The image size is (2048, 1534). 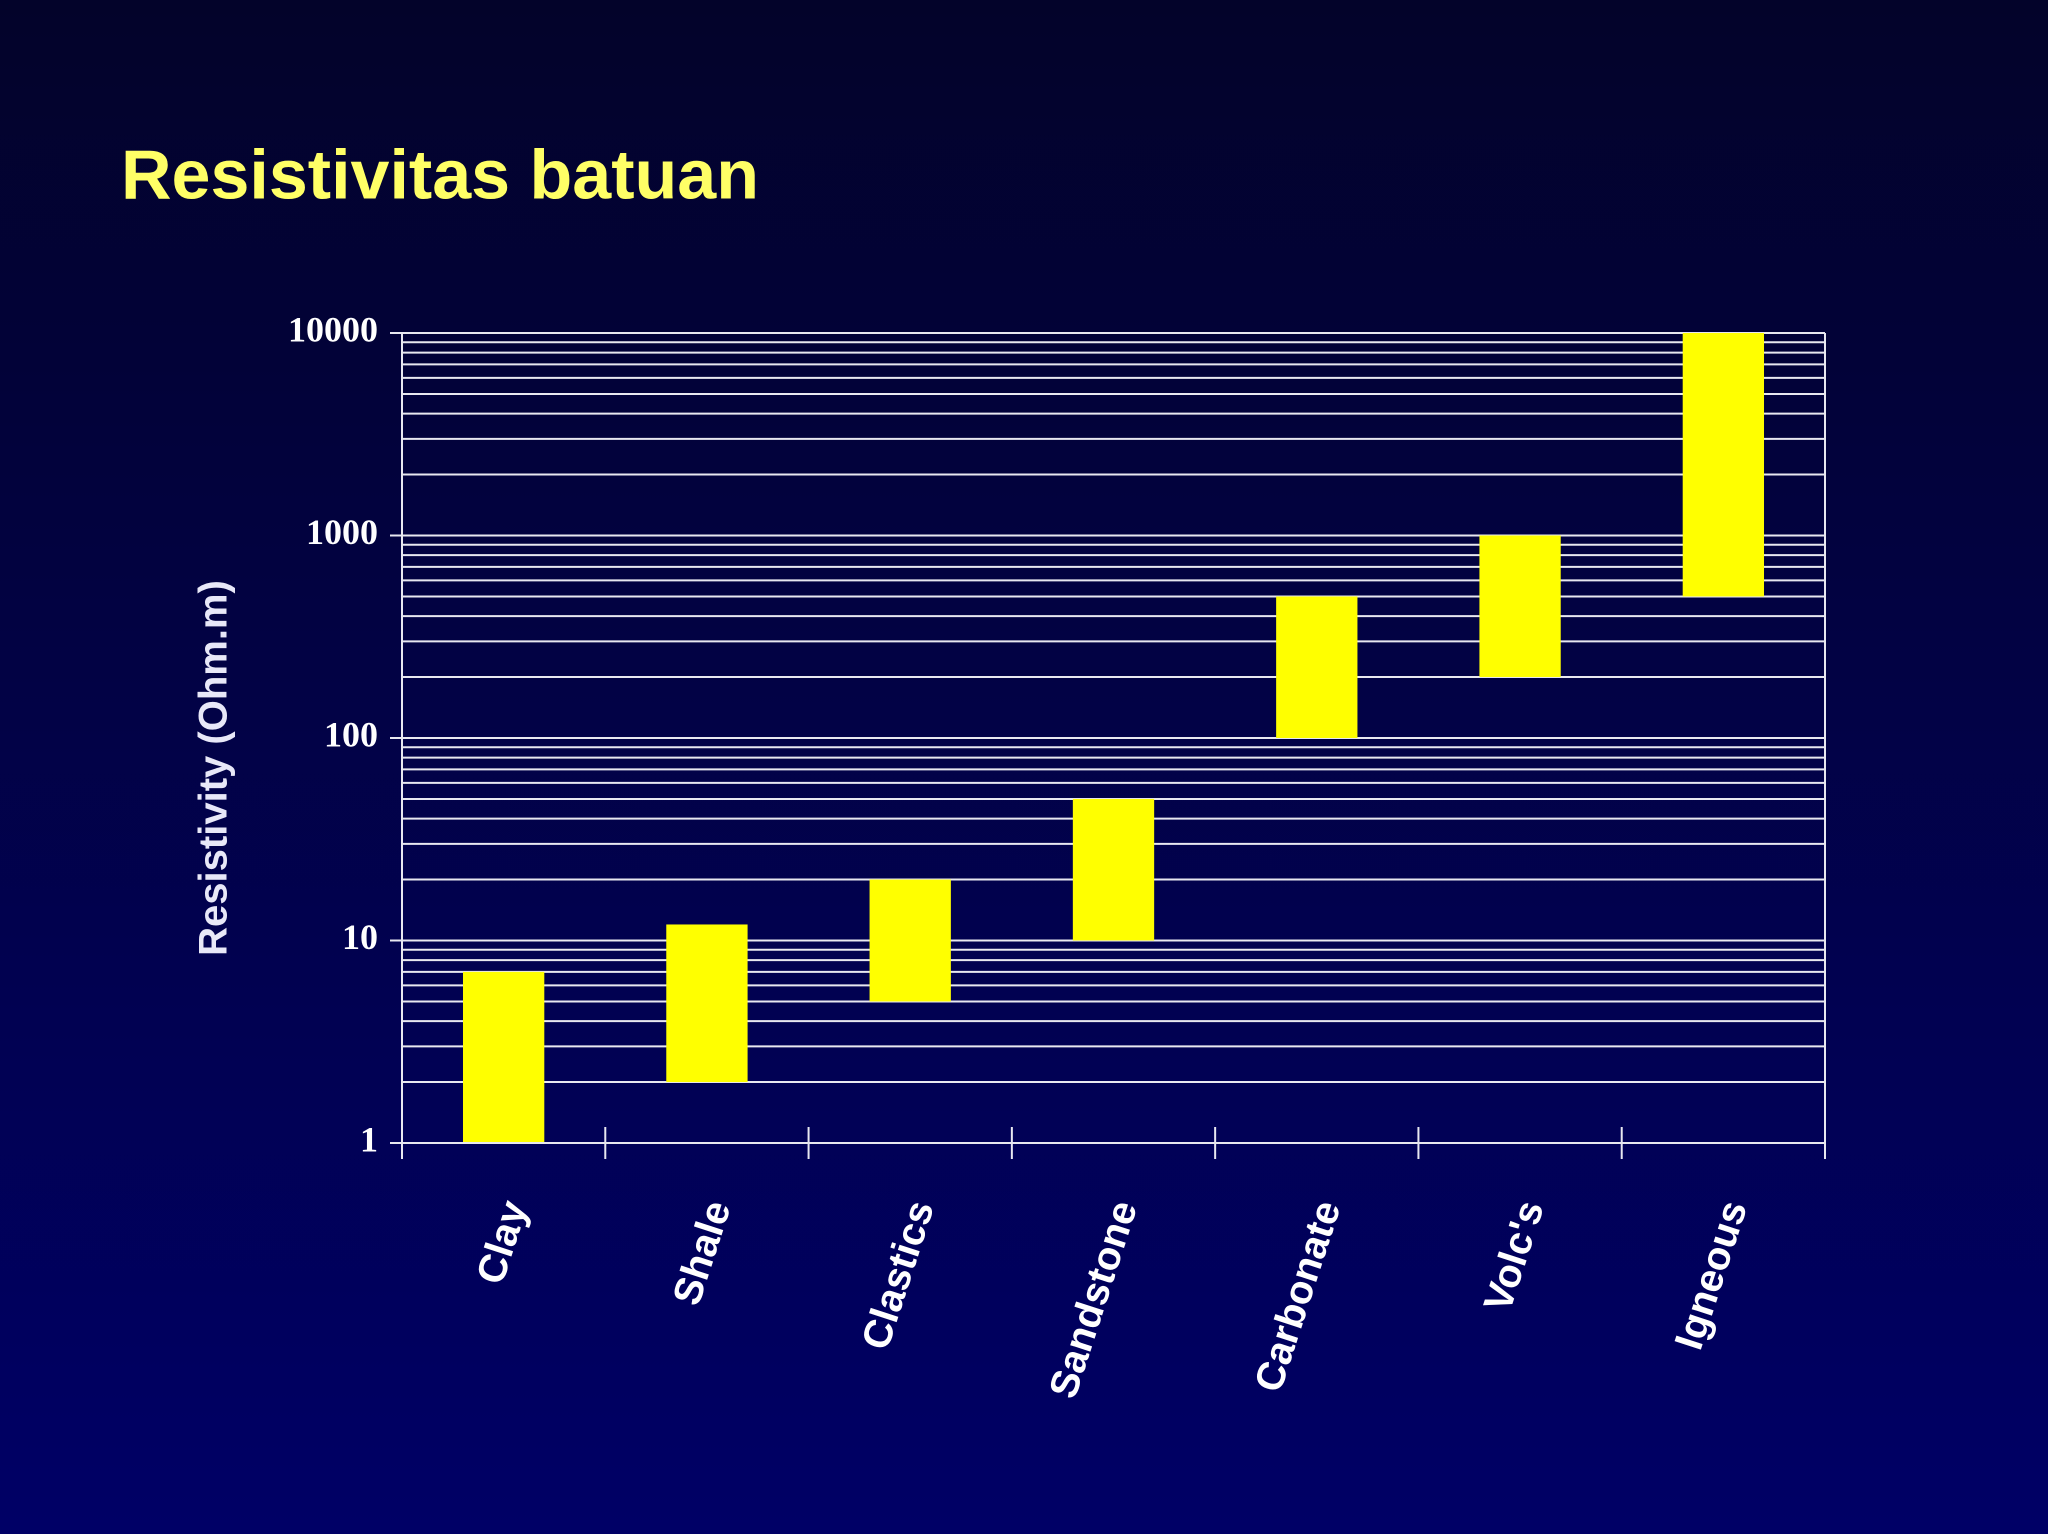 What do you see at coordinates (214, 768) in the screenshot?
I see `y-axis-label: Resistivity (Ohm.m)` at bounding box center [214, 768].